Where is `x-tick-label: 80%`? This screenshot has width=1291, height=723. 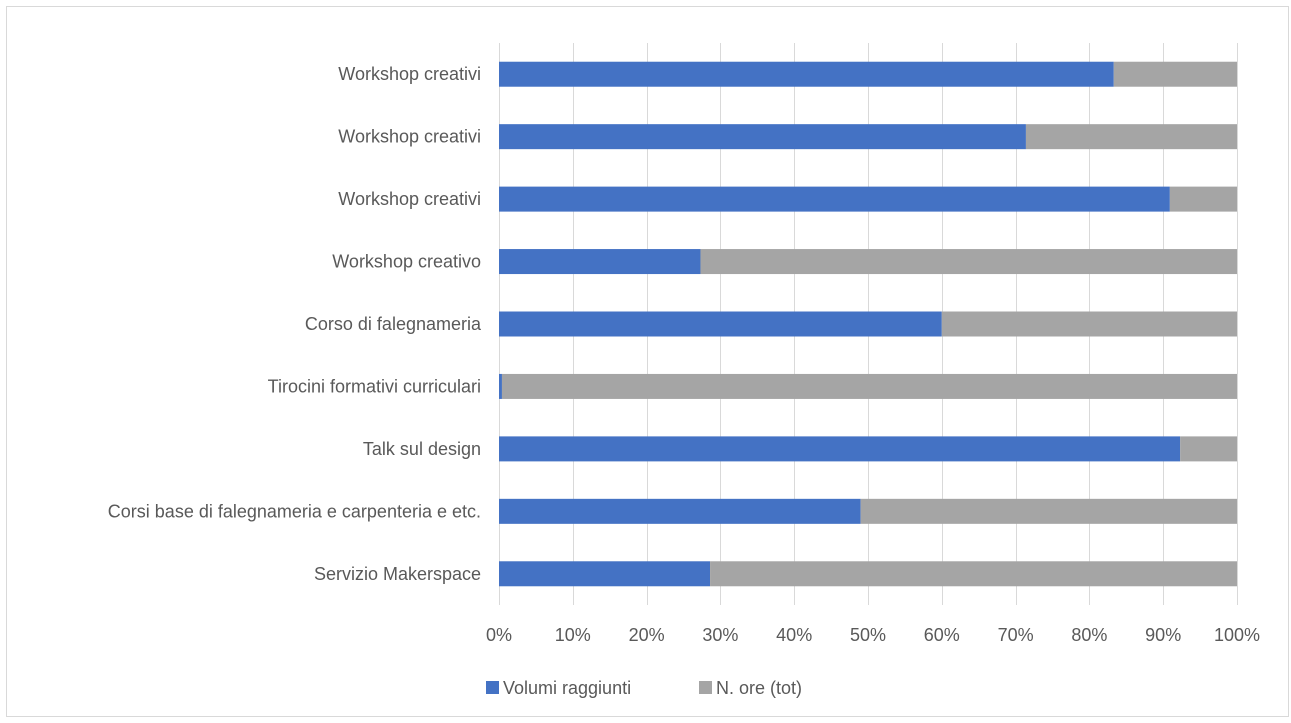
x-tick-label: 80% is located at coordinates (1089, 635).